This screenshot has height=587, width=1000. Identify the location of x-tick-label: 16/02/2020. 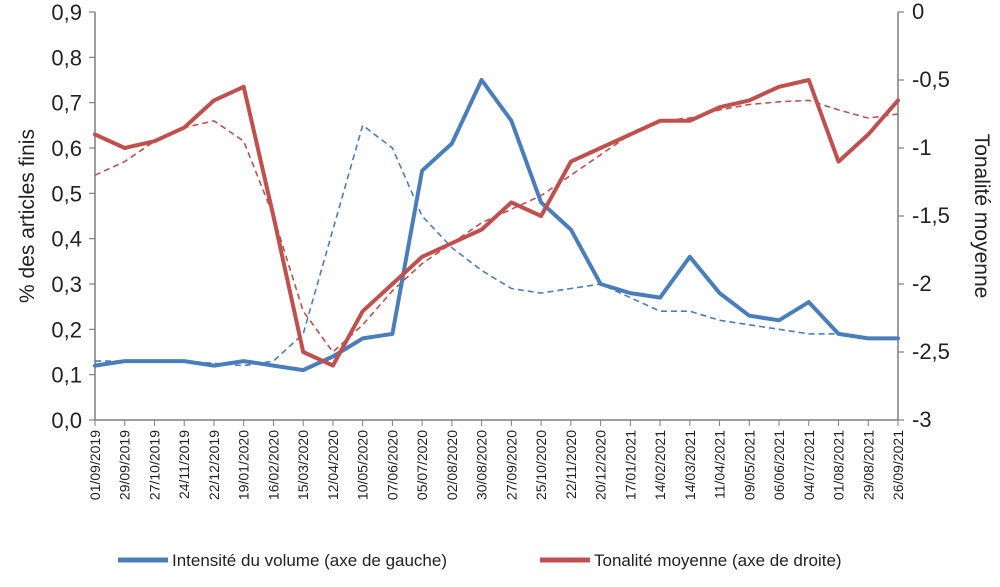
(273, 465).